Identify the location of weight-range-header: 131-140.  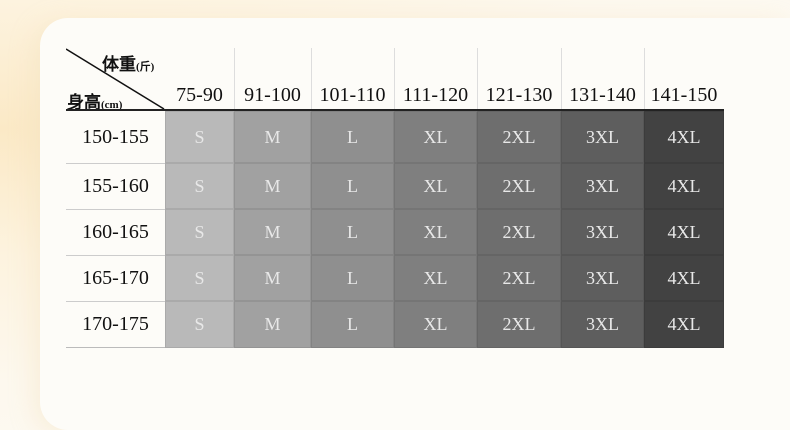
(602, 95).